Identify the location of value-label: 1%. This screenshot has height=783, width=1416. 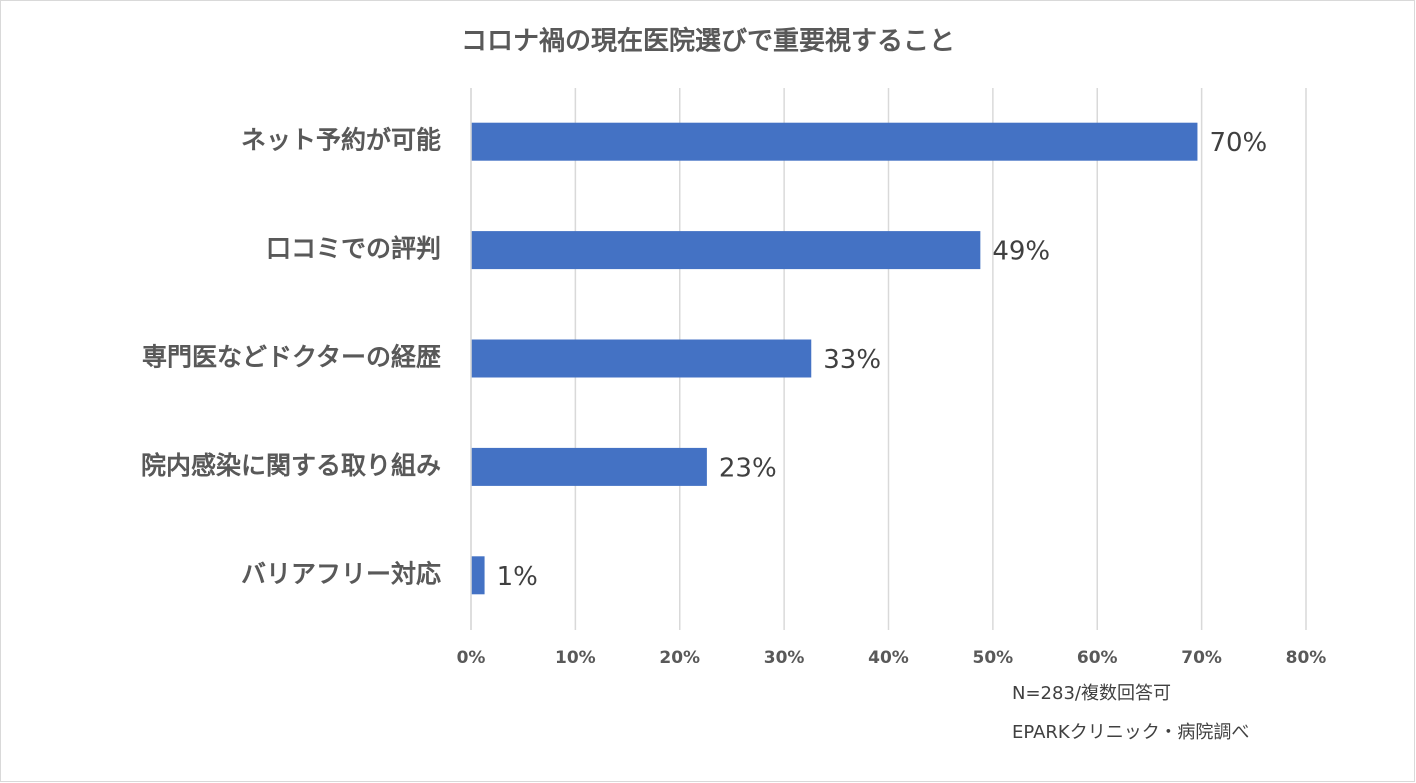
(517, 577).